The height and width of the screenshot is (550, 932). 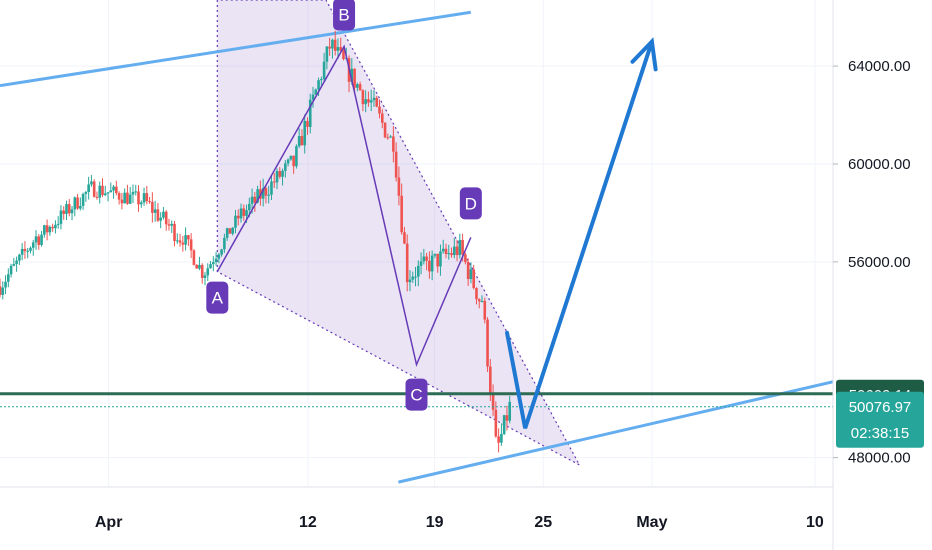 I want to click on pattern-marker-label: C, so click(x=416, y=395).